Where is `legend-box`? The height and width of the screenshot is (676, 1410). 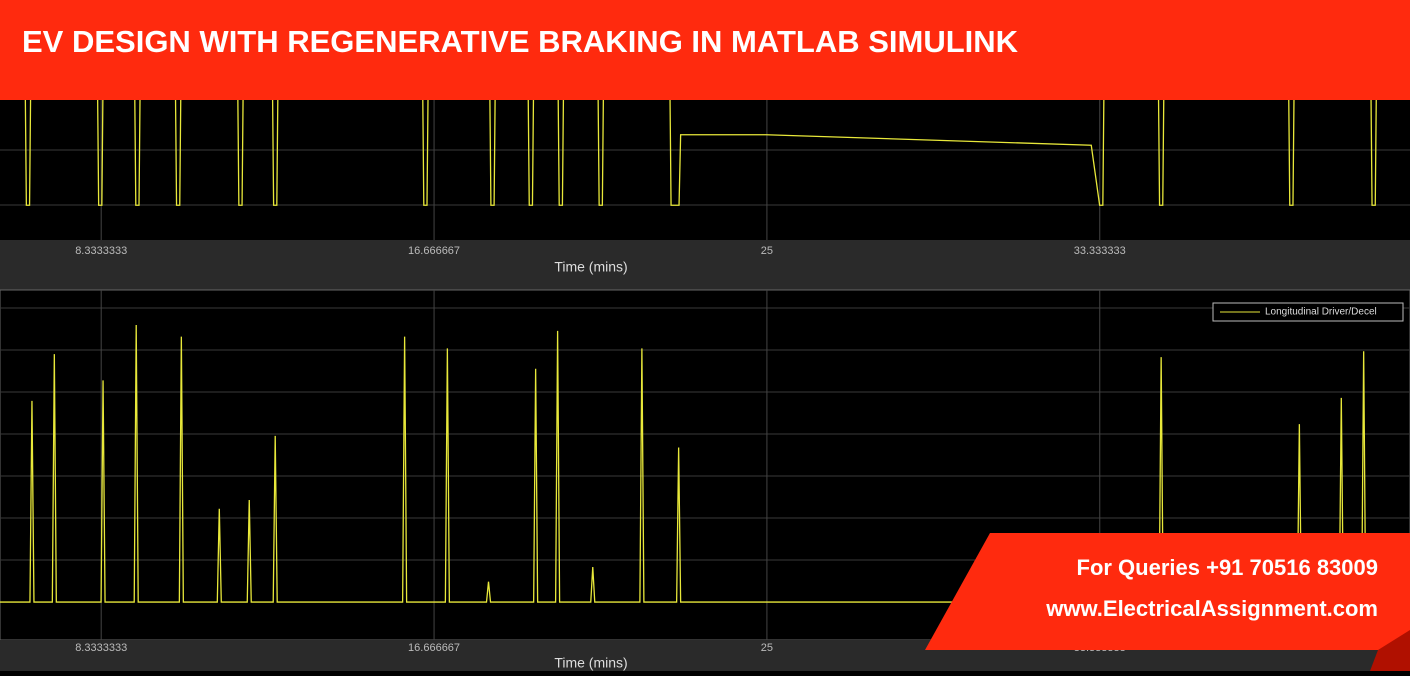
legend-box is located at coordinates (1308, 312).